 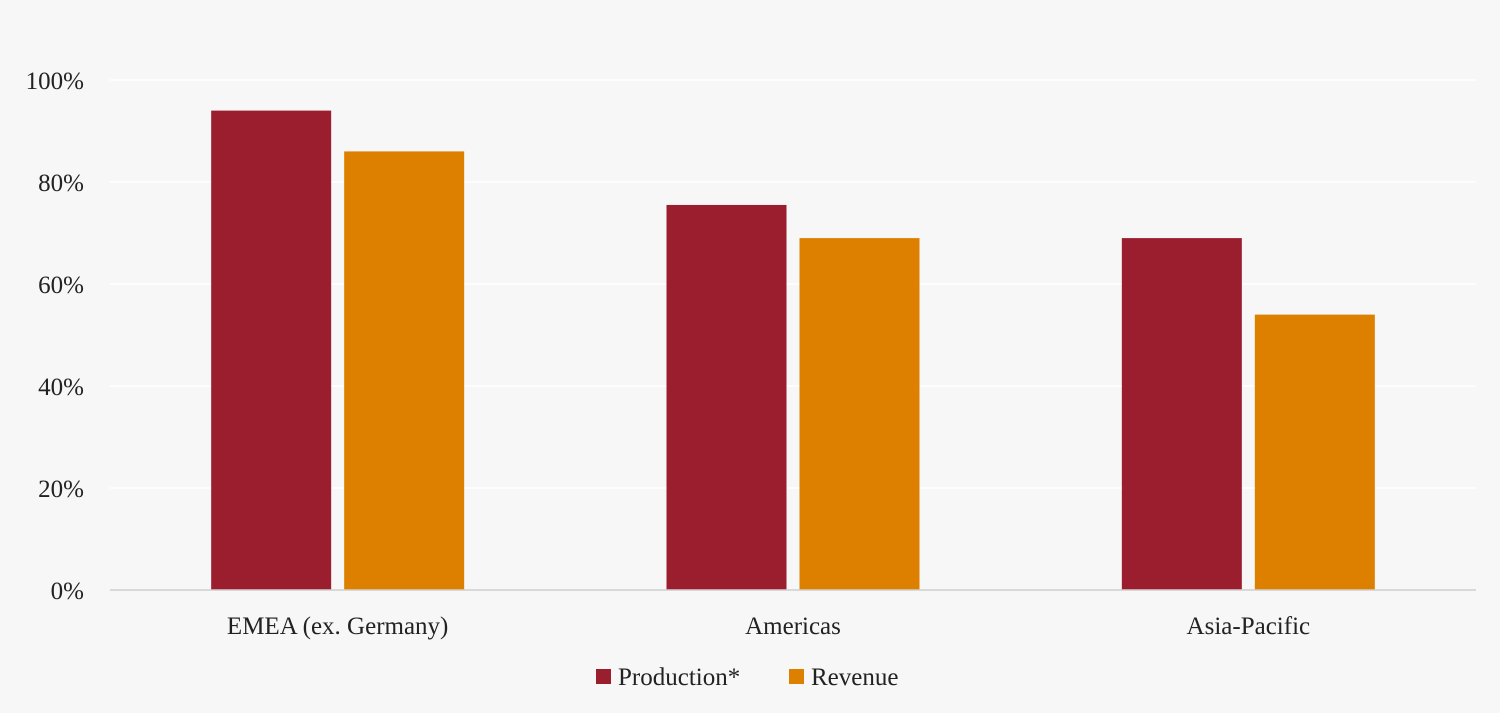 I want to click on y-tick-label: 20%, so click(x=61, y=489).